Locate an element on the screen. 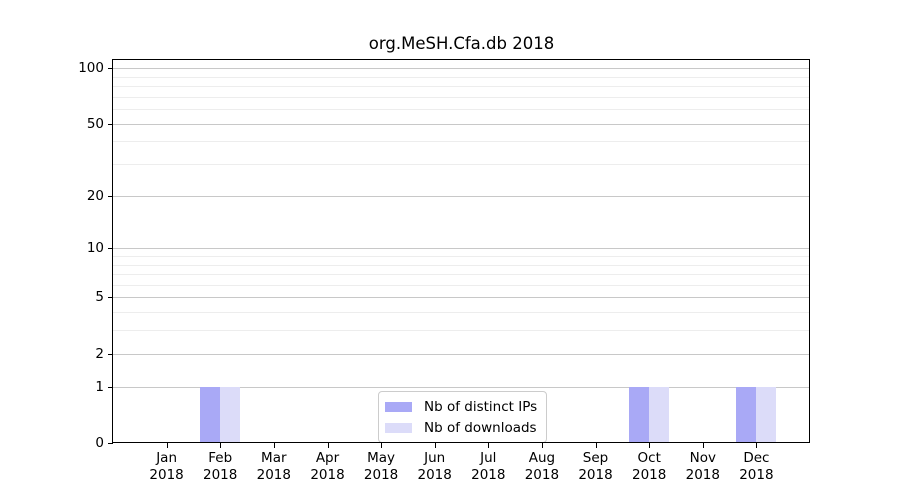 This screenshot has height=500, width=900. x-tick-label: May 2018 is located at coordinates (381, 467).